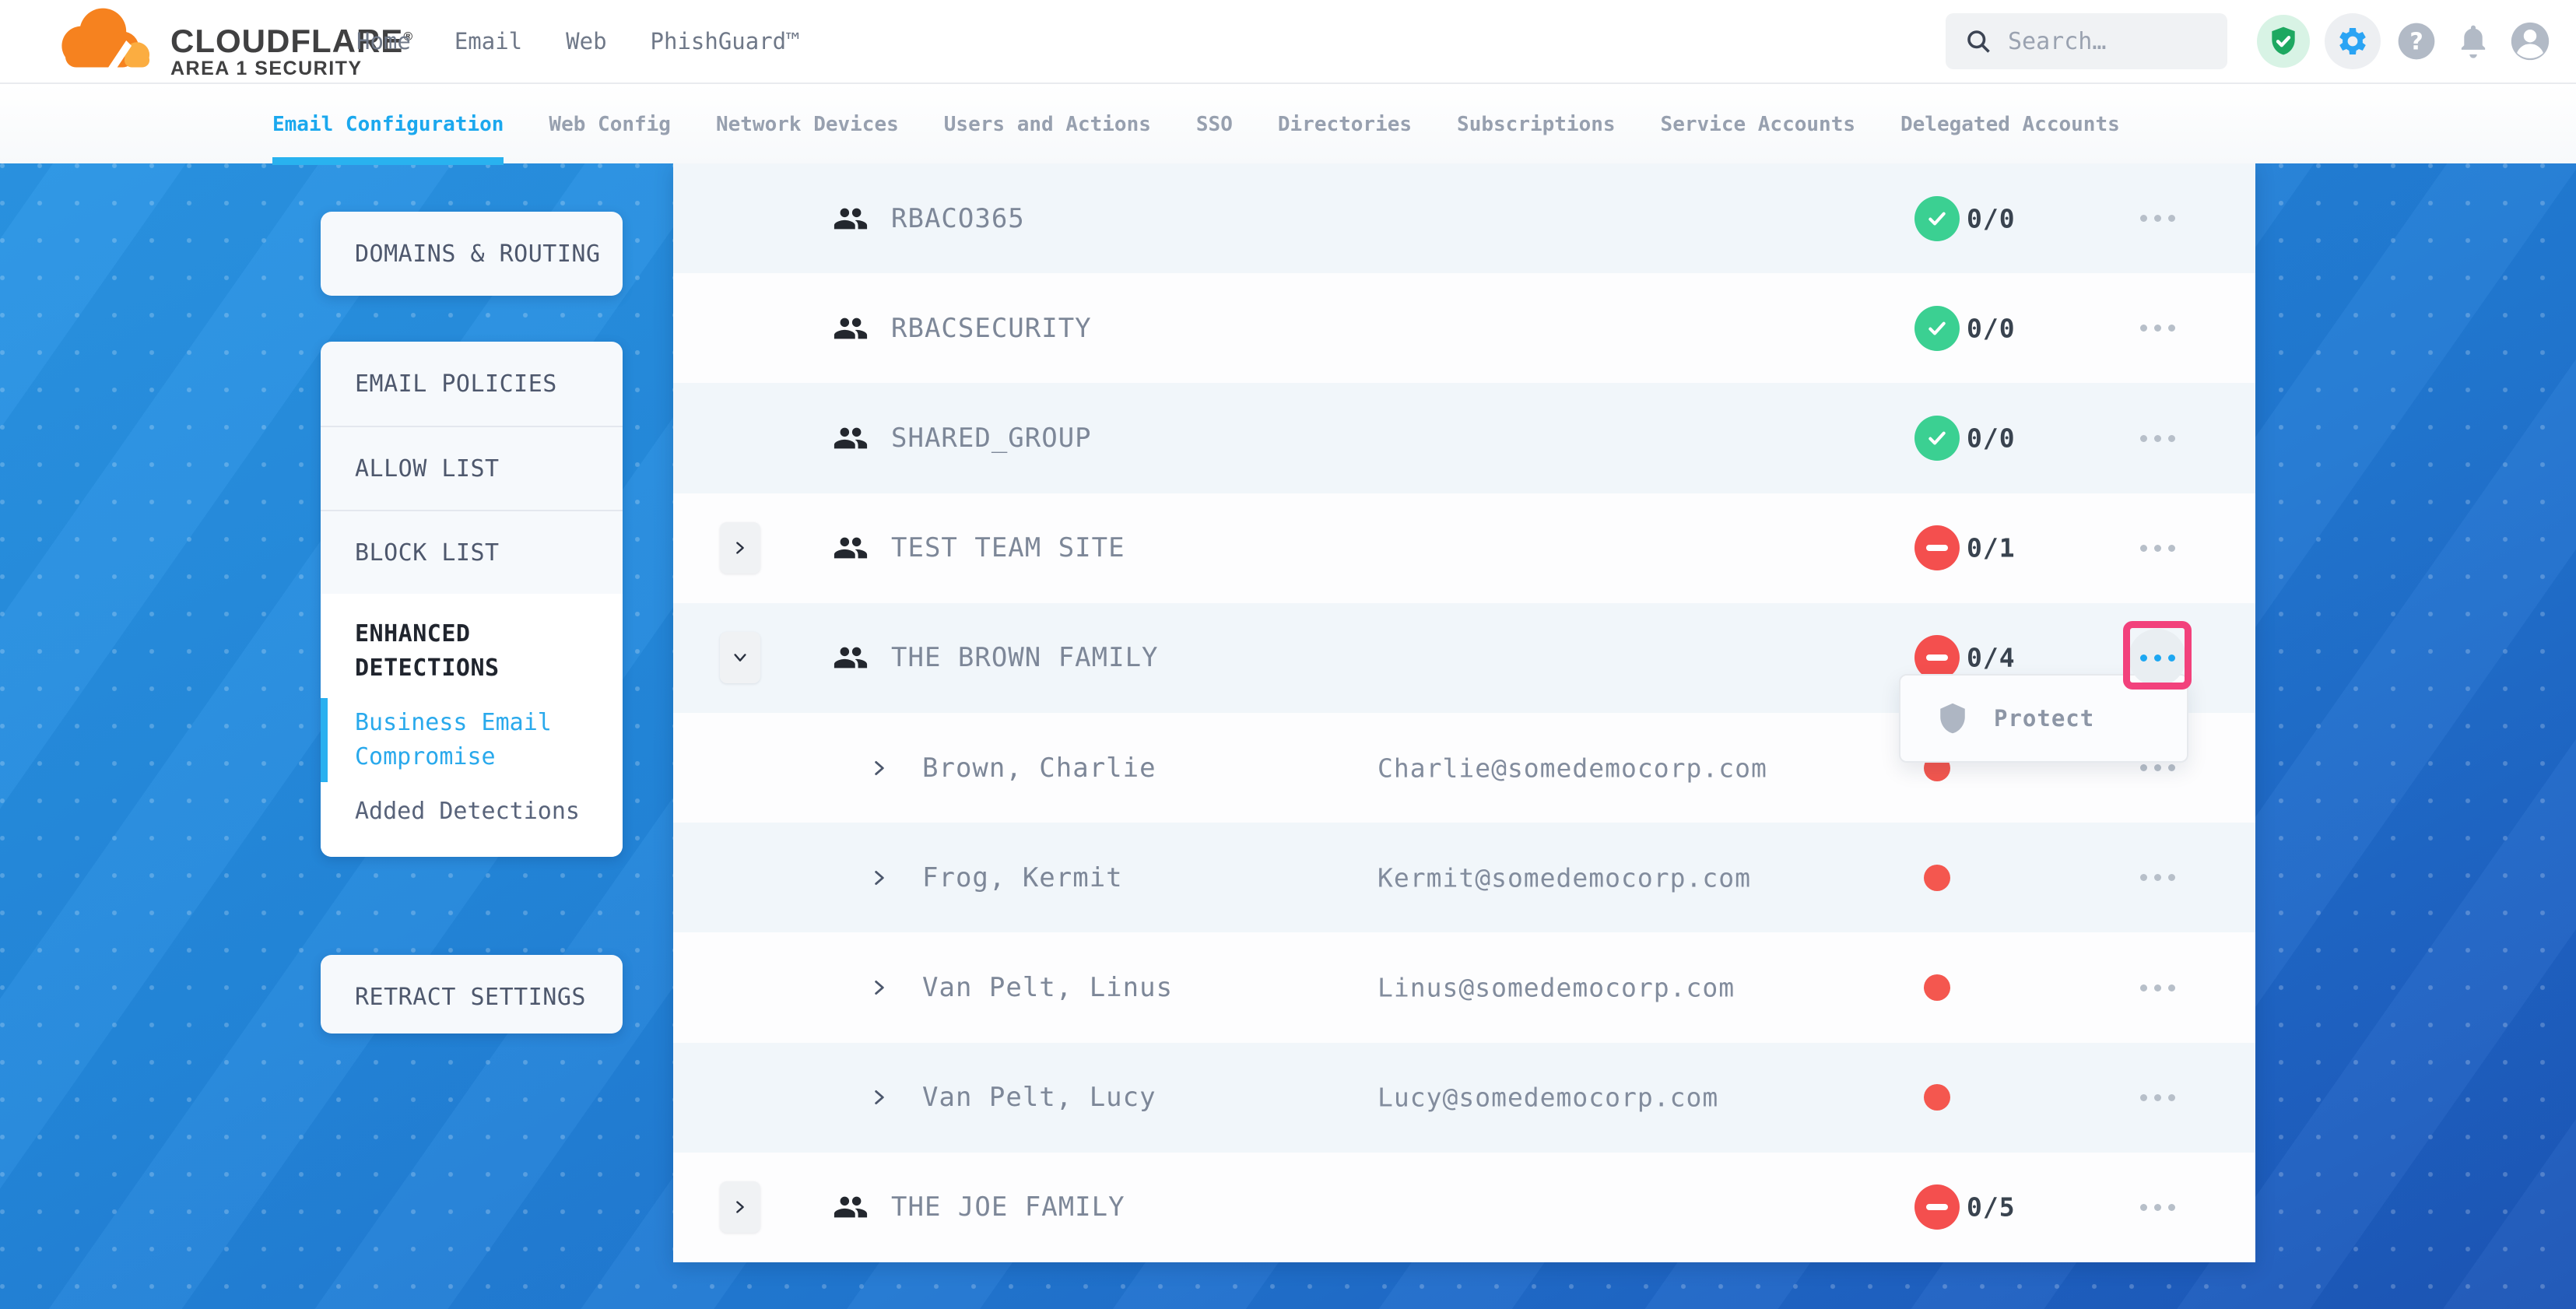  What do you see at coordinates (1758, 124) in the screenshot?
I see `tab-service-accounts: Service Accounts` at bounding box center [1758, 124].